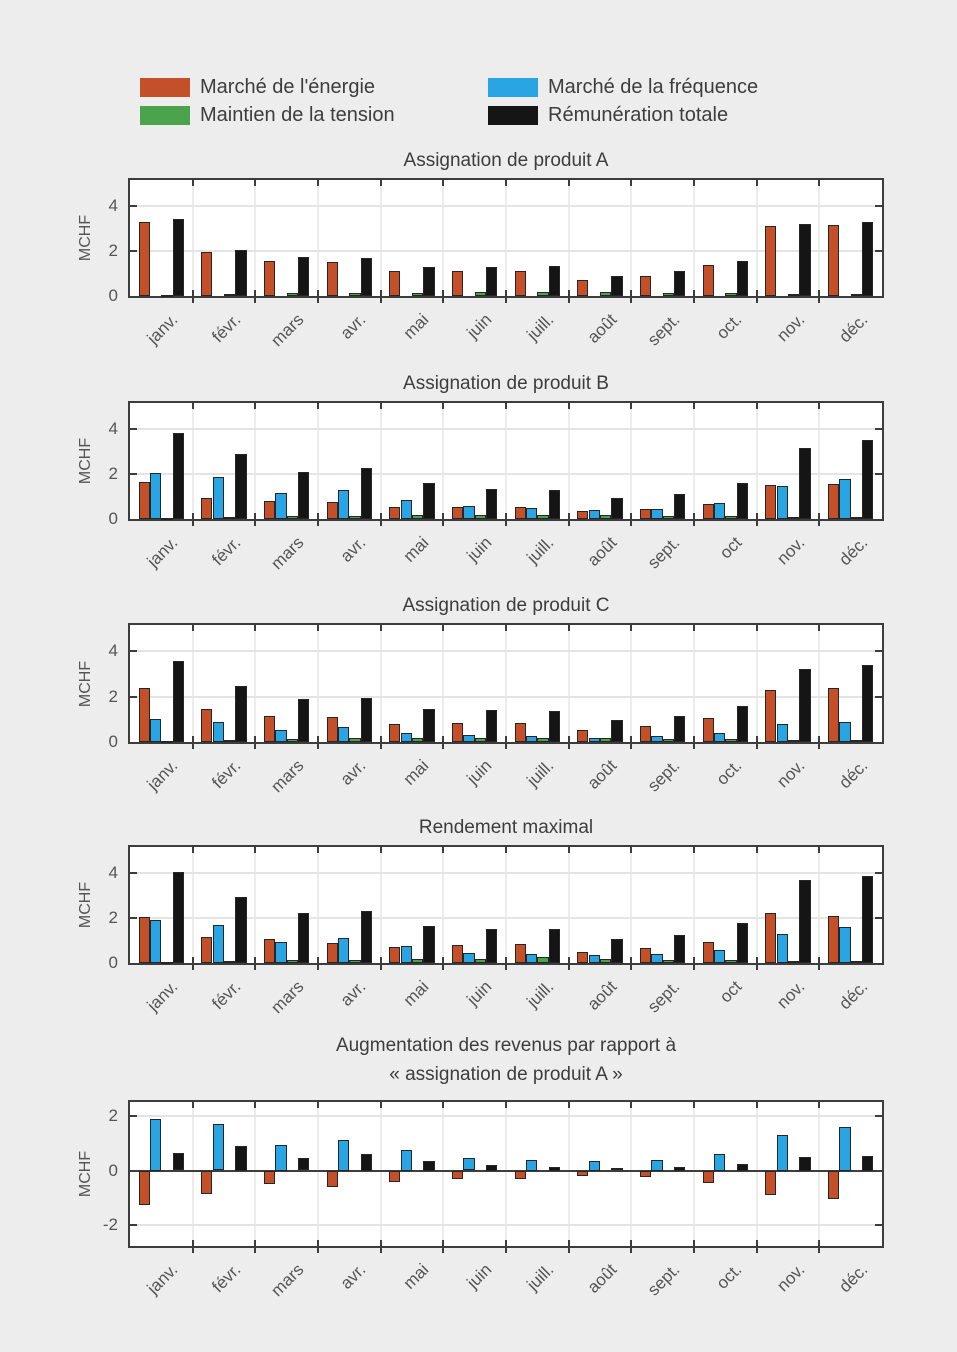 The width and height of the screenshot is (957, 1352). I want to click on x-tick-label: mars, so click(287, 776).